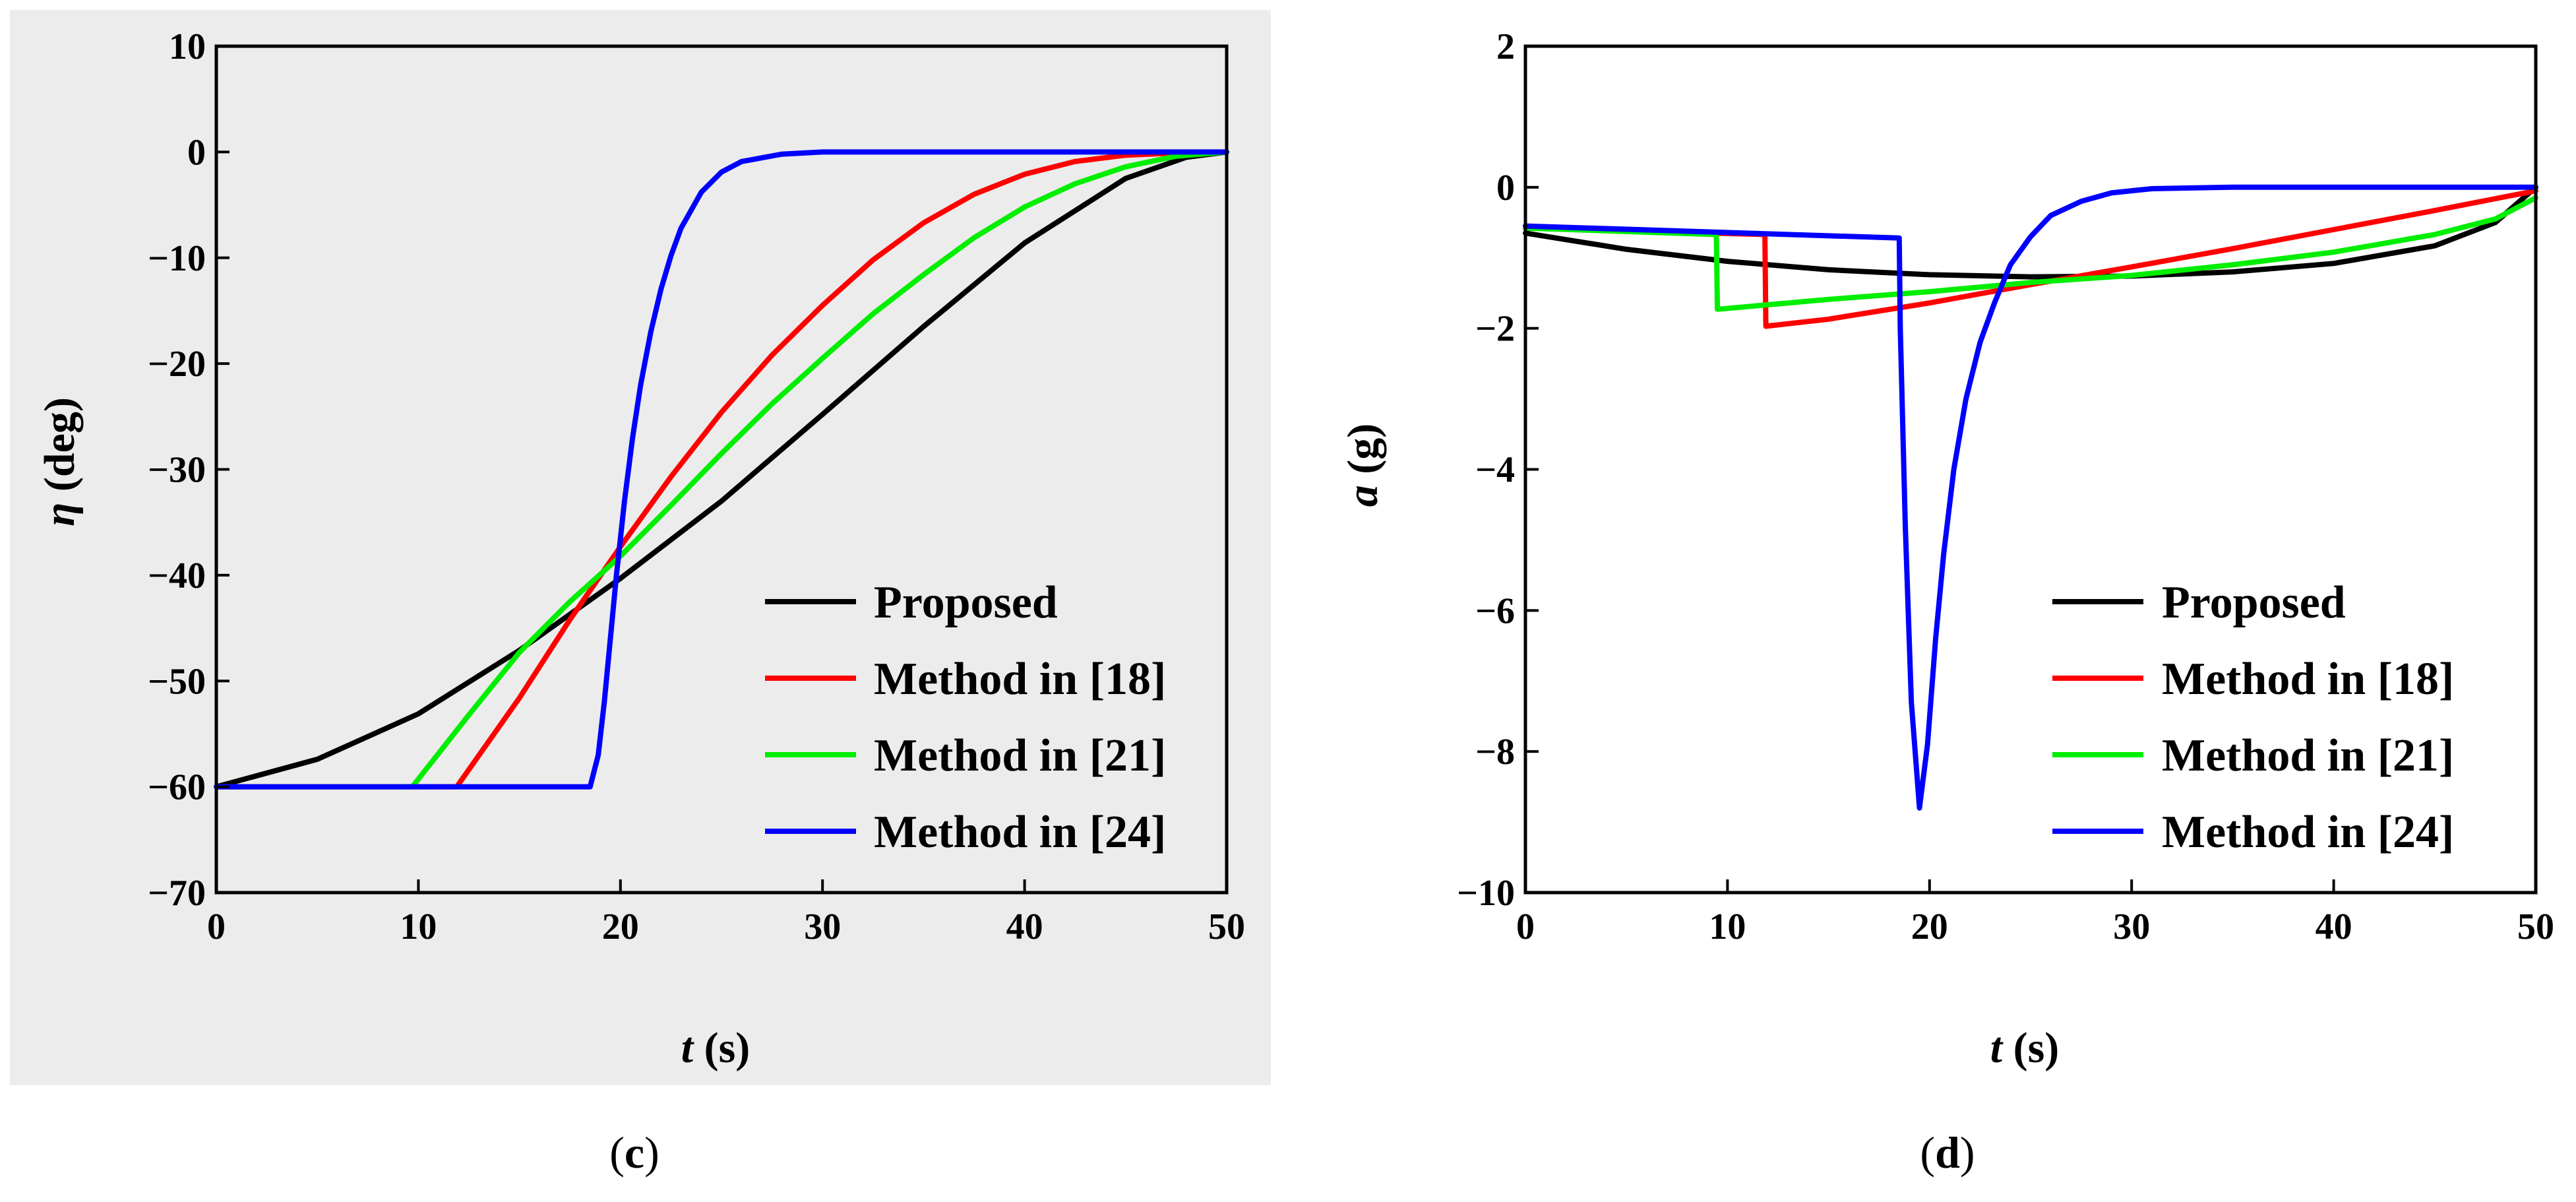 Image resolution: width=2576 pixels, height=1202 pixels. I want to click on y-tick-label: −50, so click(177, 681).